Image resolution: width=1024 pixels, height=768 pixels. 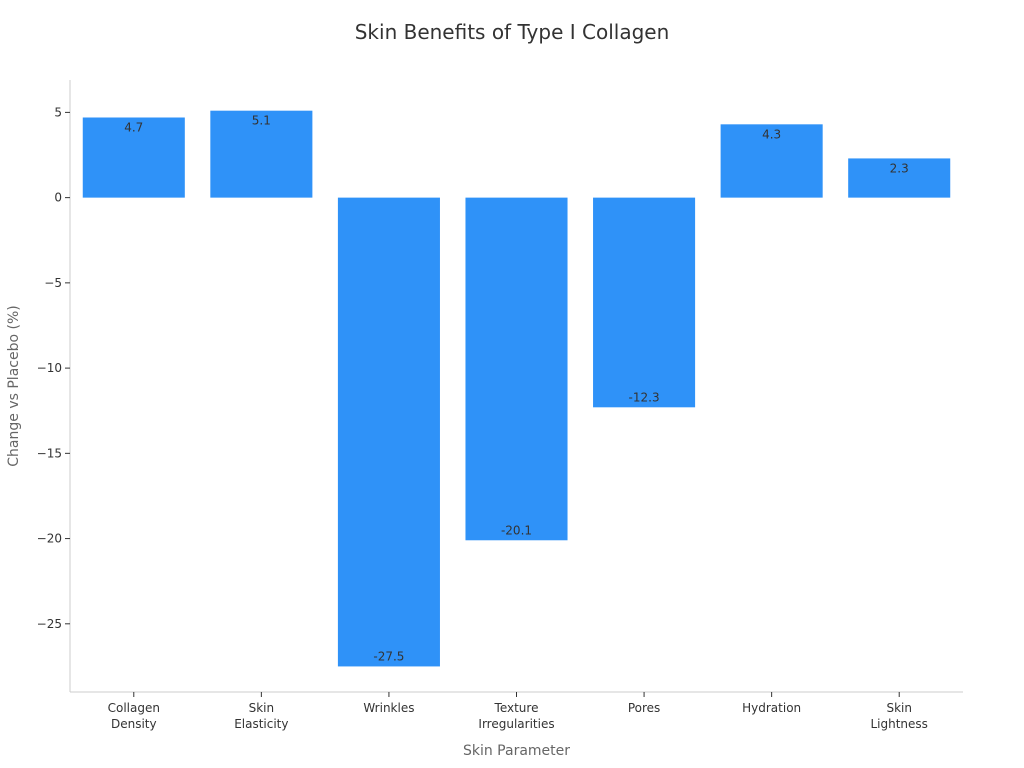 What do you see at coordinates (58, 112) in the screenshot?
I see `y-tick-label: 5` at bounding box center [58, 112].